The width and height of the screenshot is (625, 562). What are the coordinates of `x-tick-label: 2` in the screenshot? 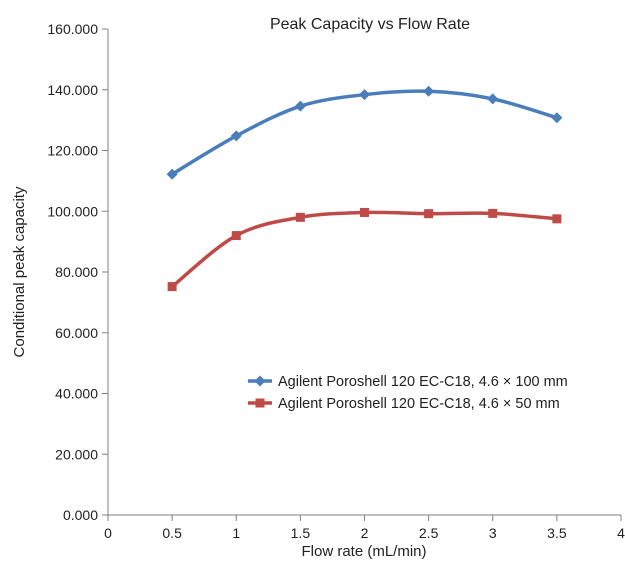 It's located at (365, 533).